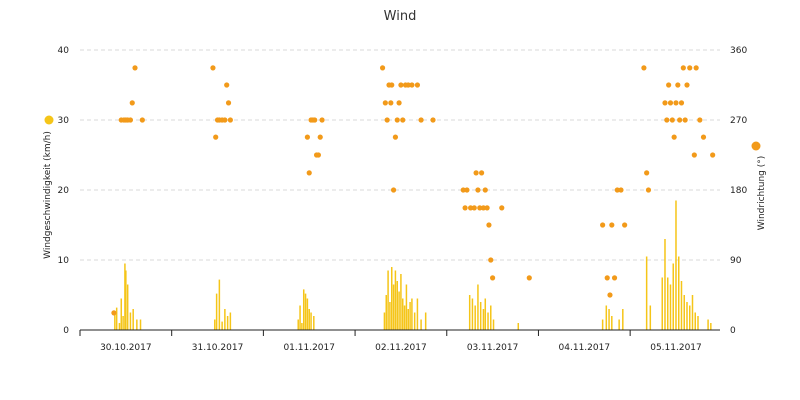 This screenshot has width=800, height=400. What do you see at coordinates (762, 193) in the screenshot?
I see `y-axis-right-title: Windrichtung (°)` at bounding box center [762, 193].